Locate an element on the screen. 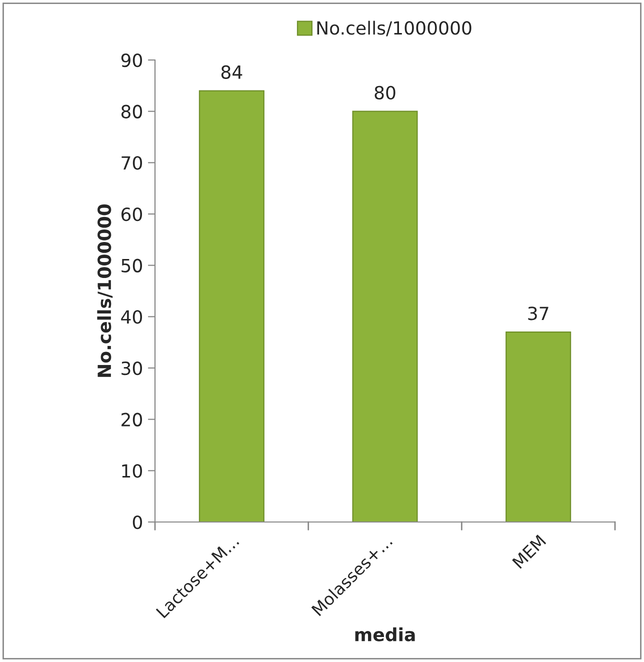 The image size is (644, 662). y-tick-label: 80 is located at coordinates (131, 111).